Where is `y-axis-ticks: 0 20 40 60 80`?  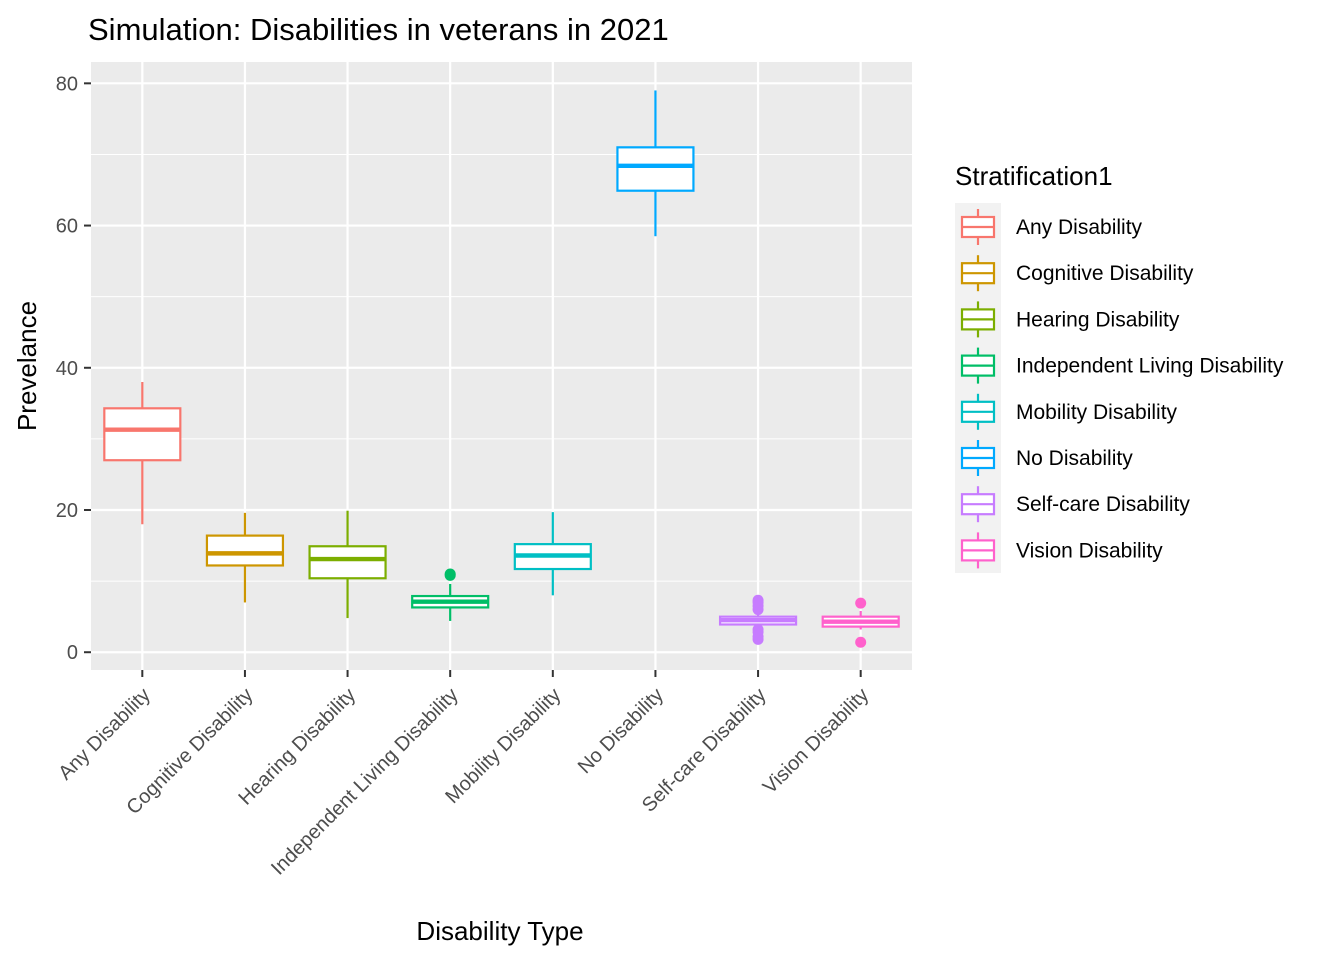 y-axis-ticks: 0 20 40 60 80 is located at coordinates (73, 368).